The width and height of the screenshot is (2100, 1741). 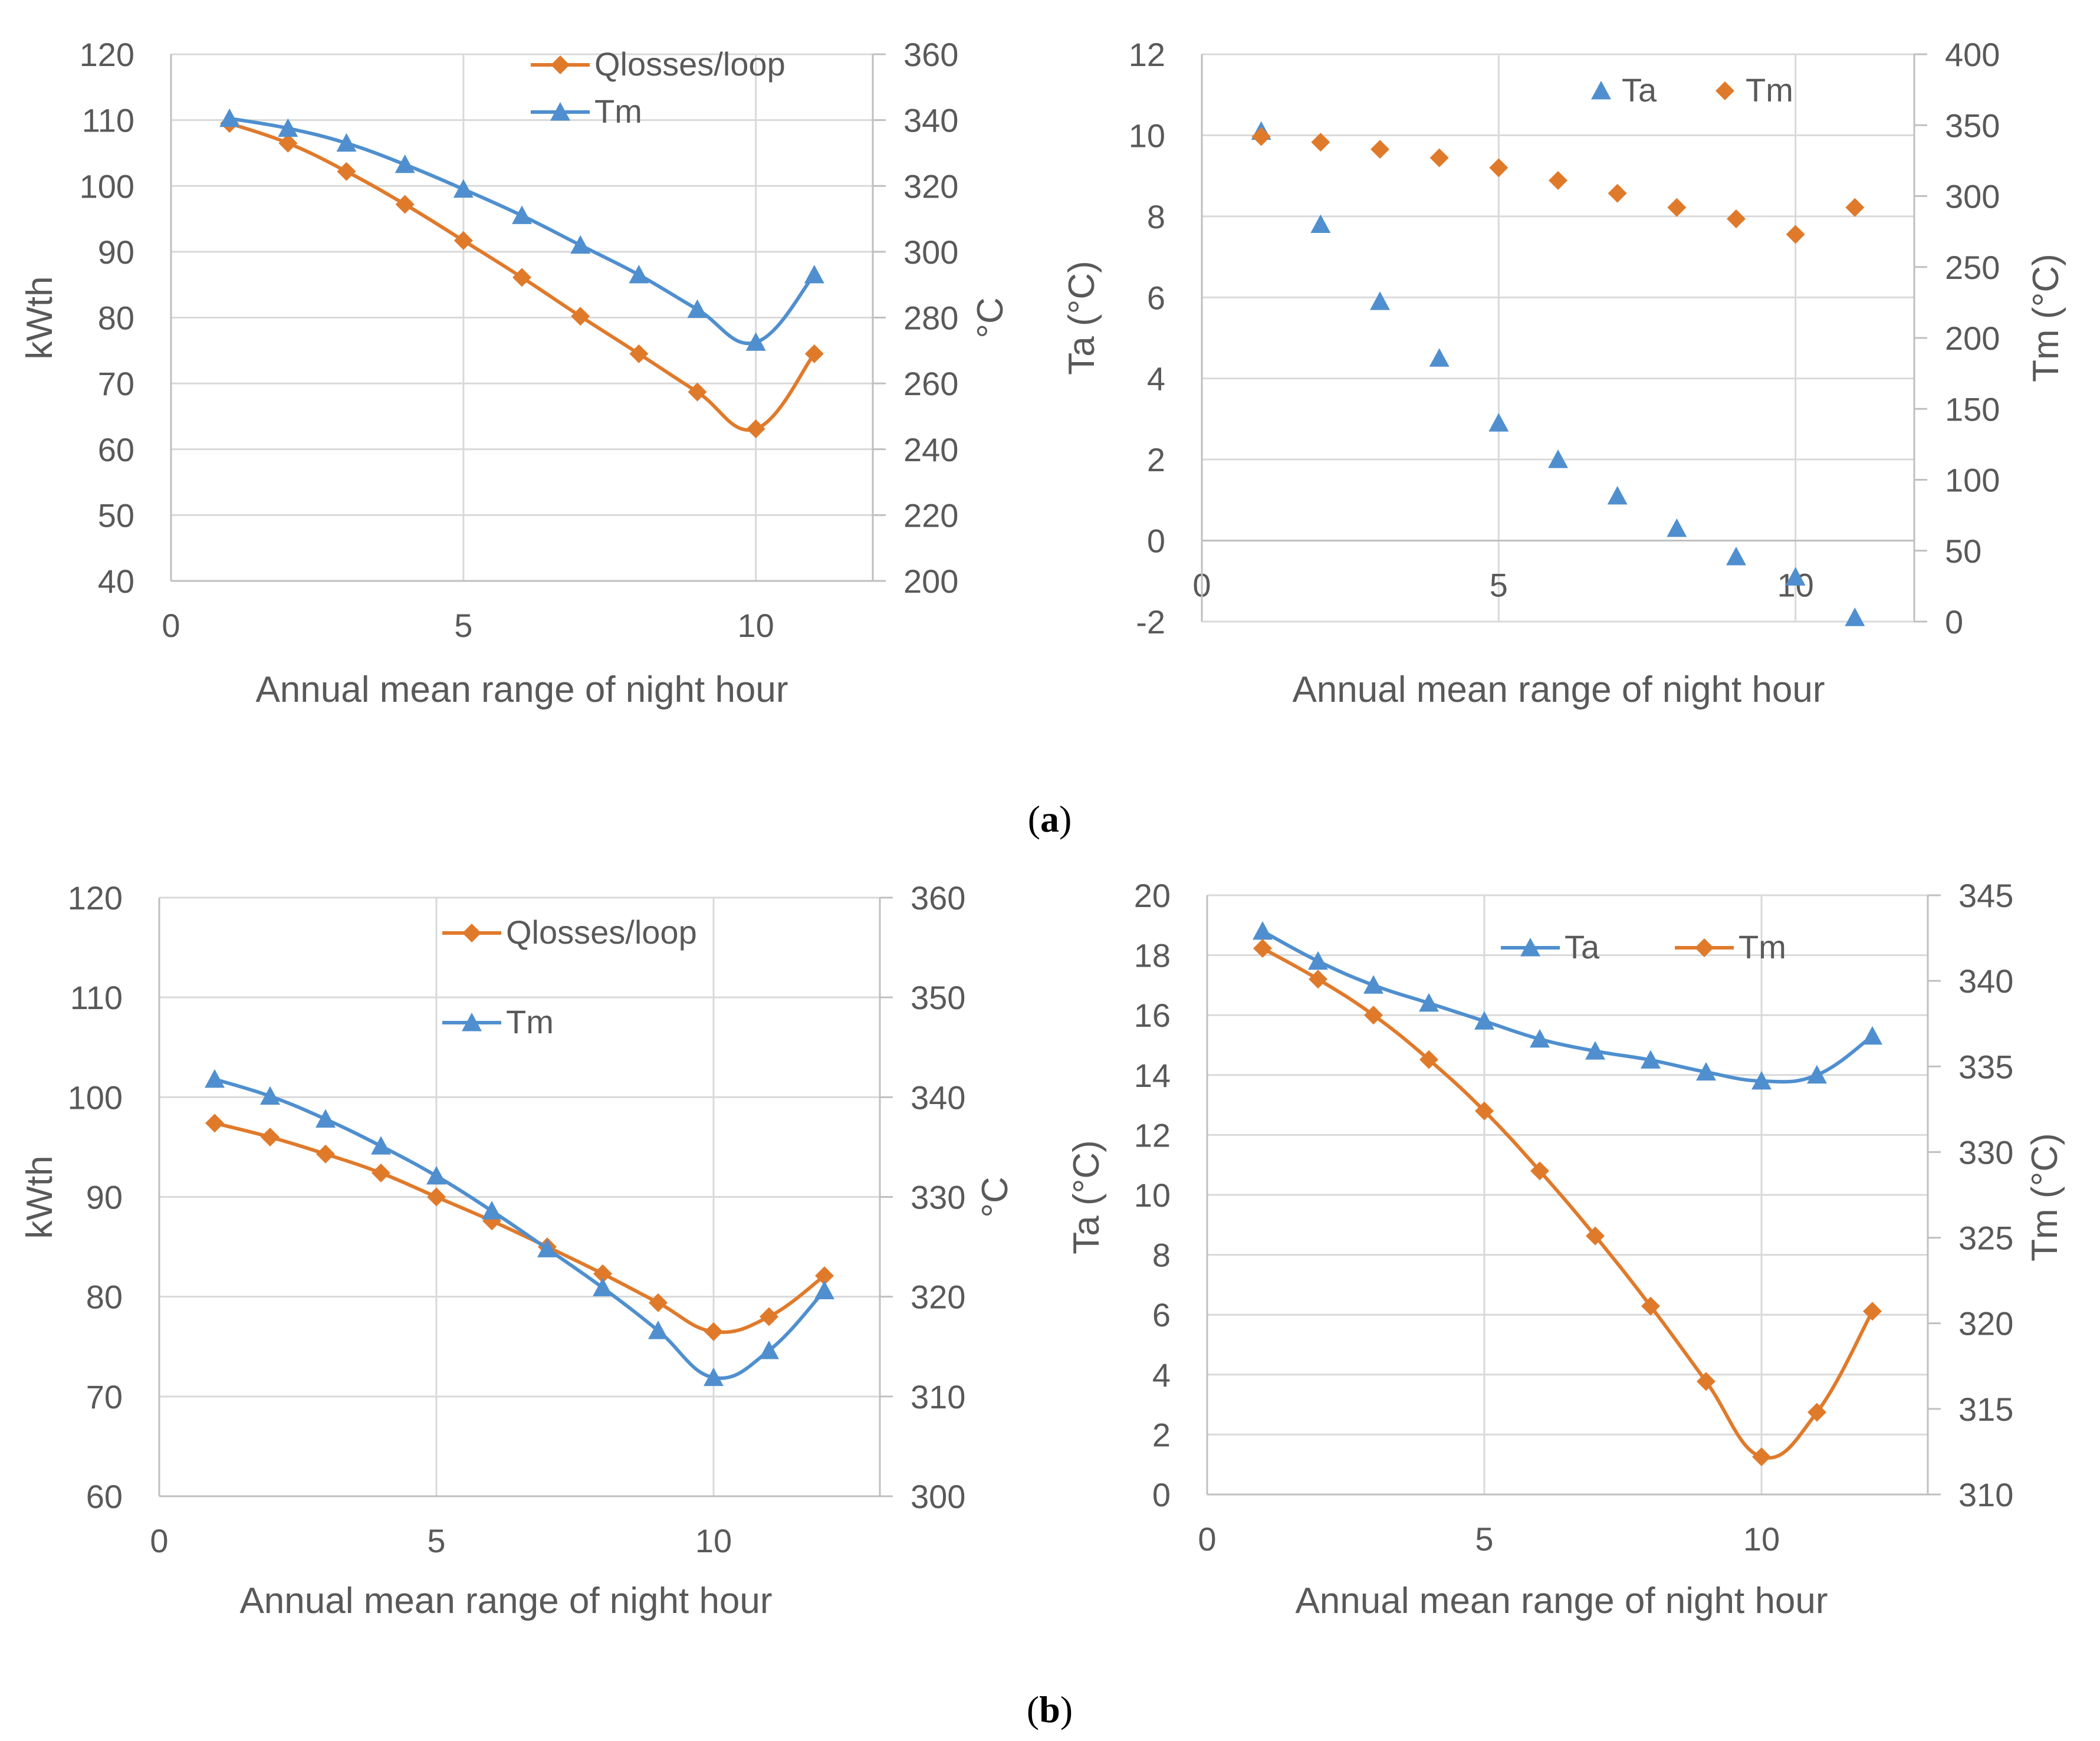 I want to click on y-tick-label: 20, so click(x=1152, y=895).